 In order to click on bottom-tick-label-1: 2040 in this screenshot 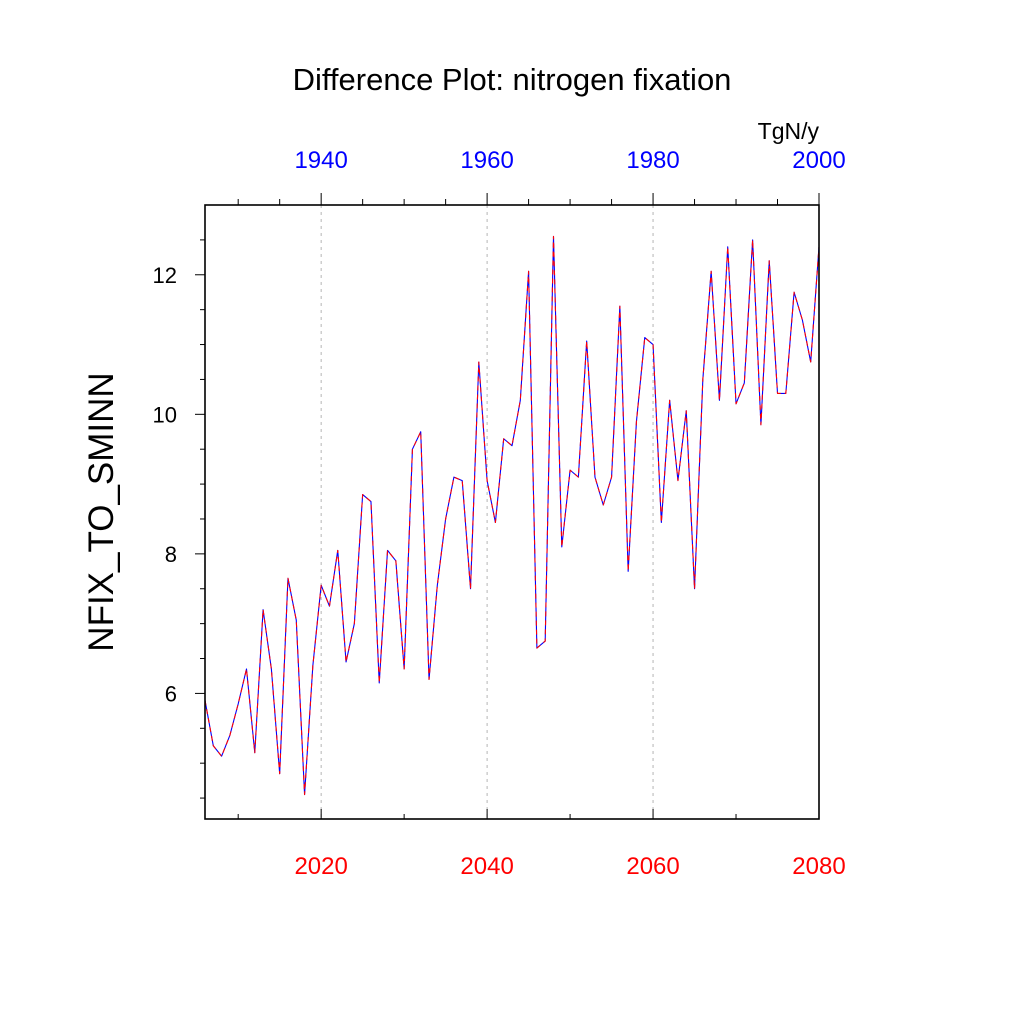, I will do `click(486, 866)`.